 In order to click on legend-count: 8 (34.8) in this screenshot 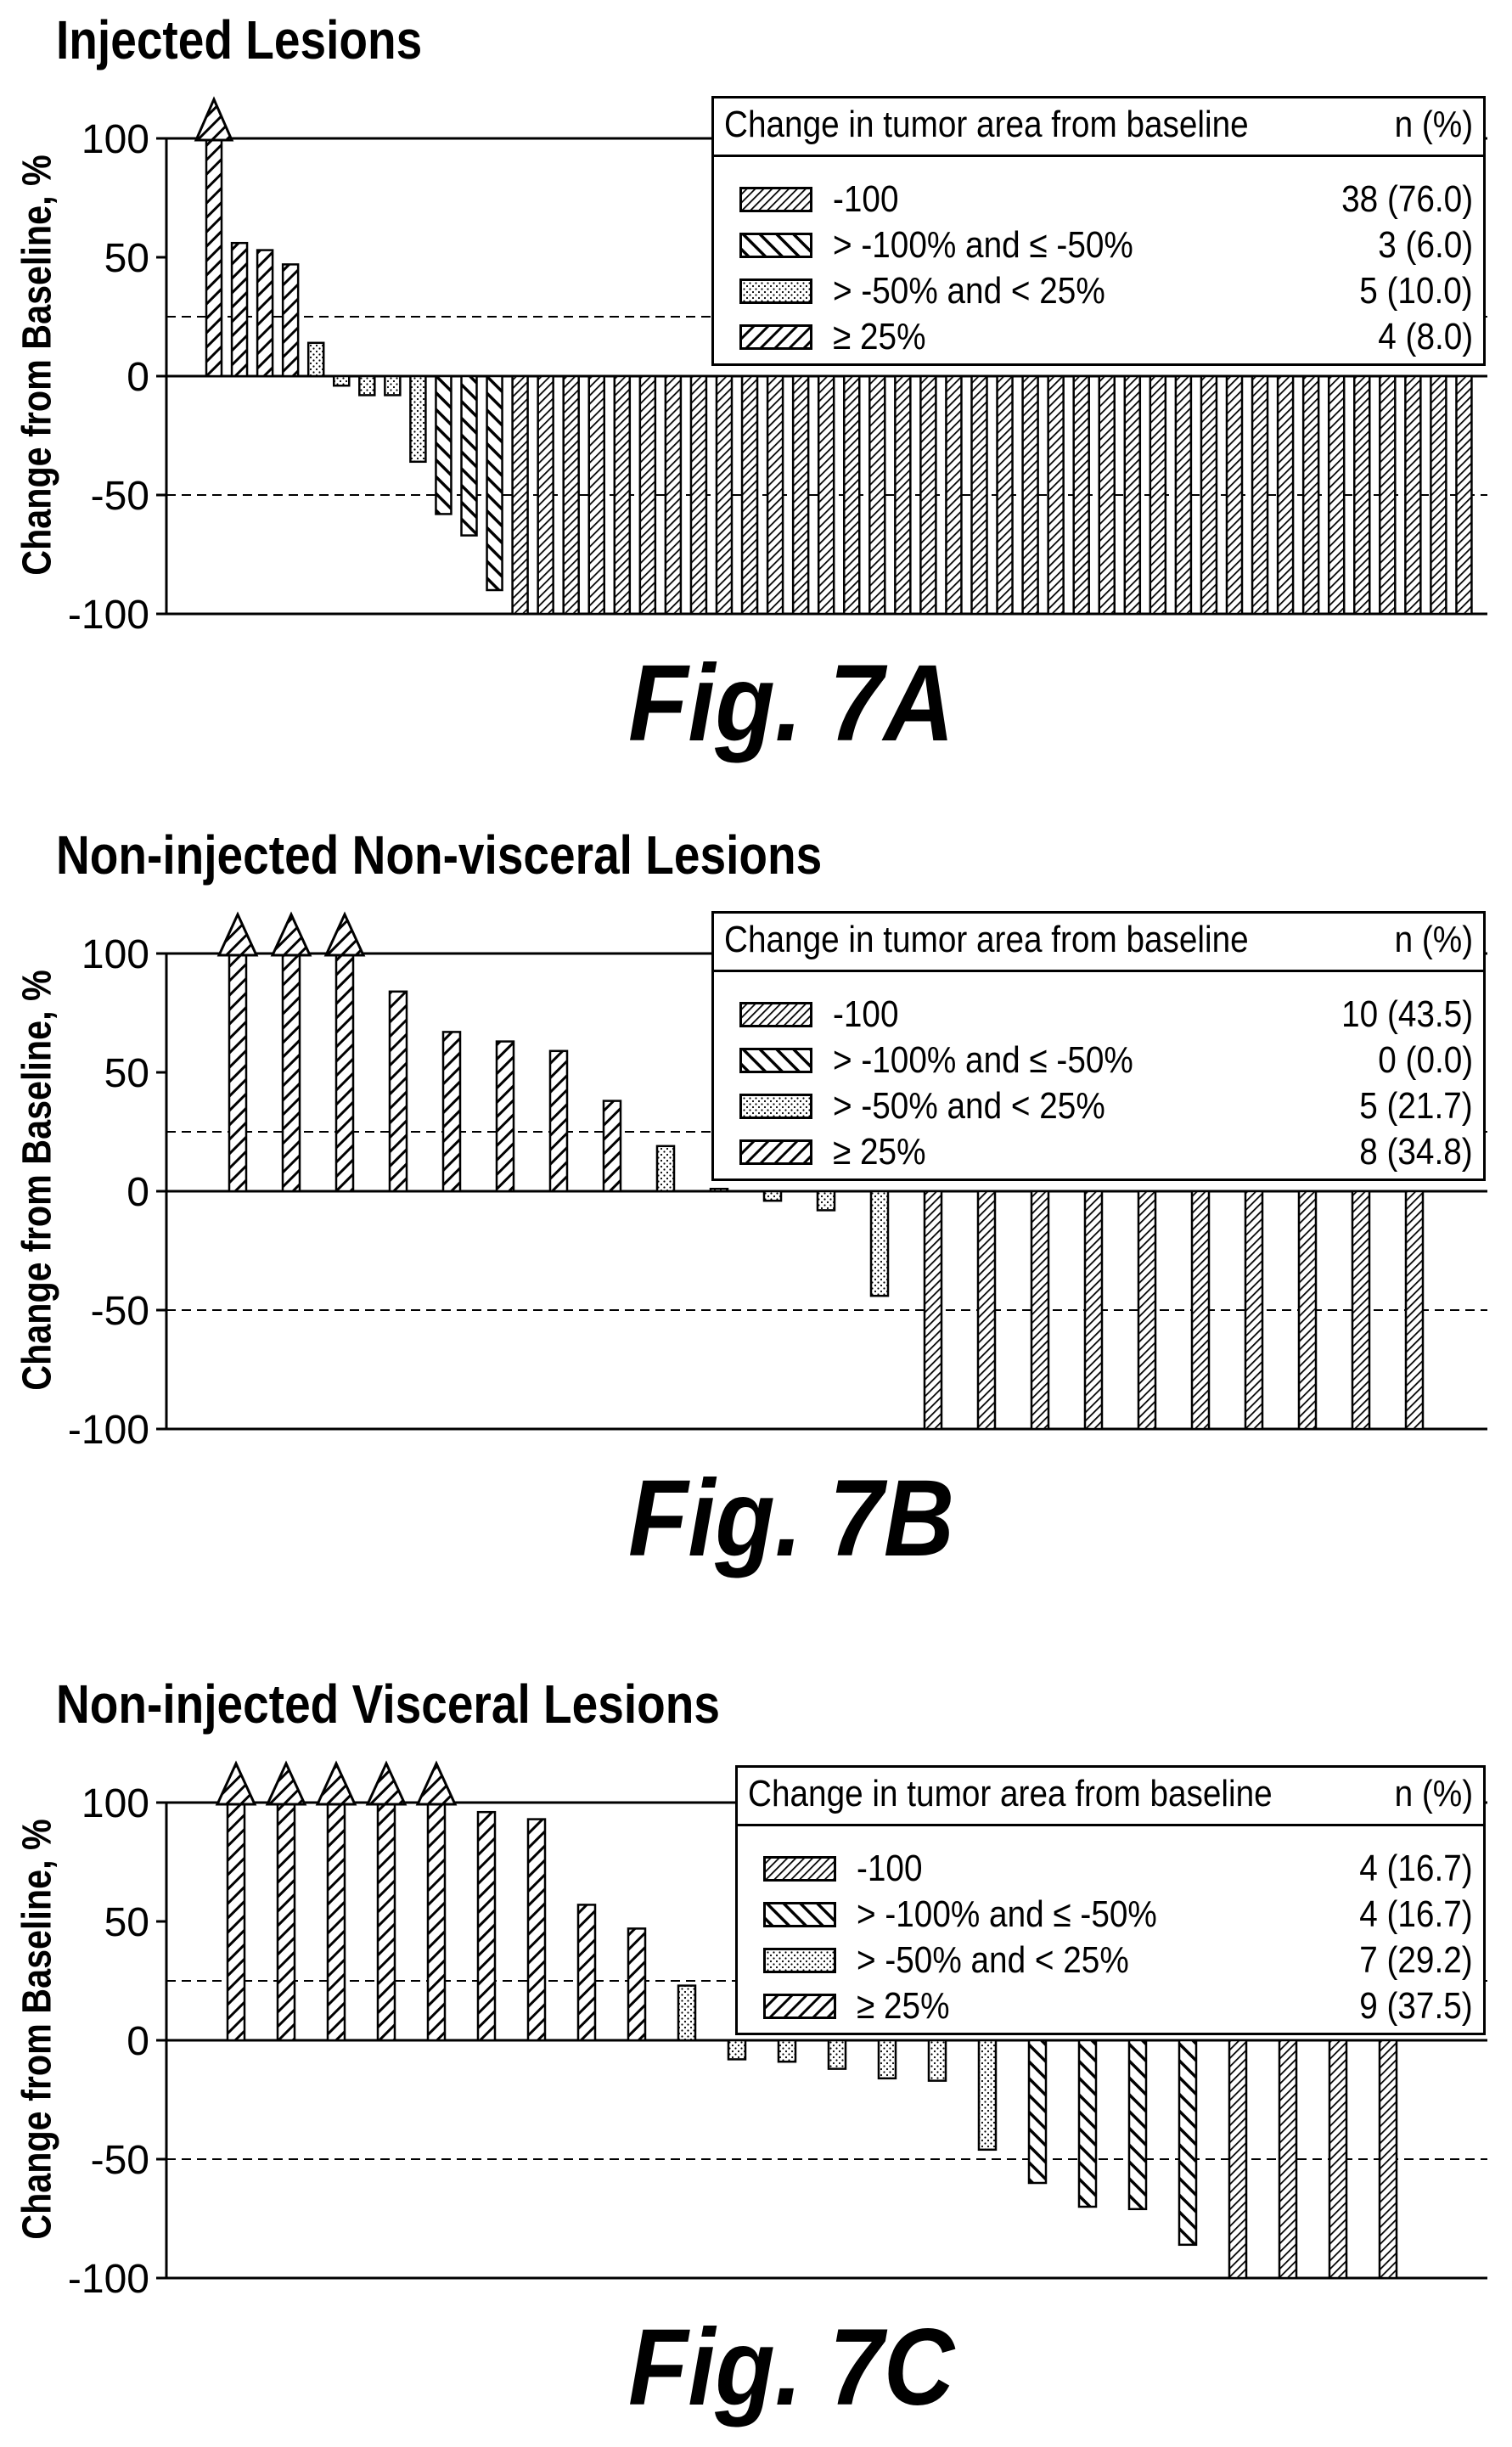, I will do `click(1416, 1152)`.